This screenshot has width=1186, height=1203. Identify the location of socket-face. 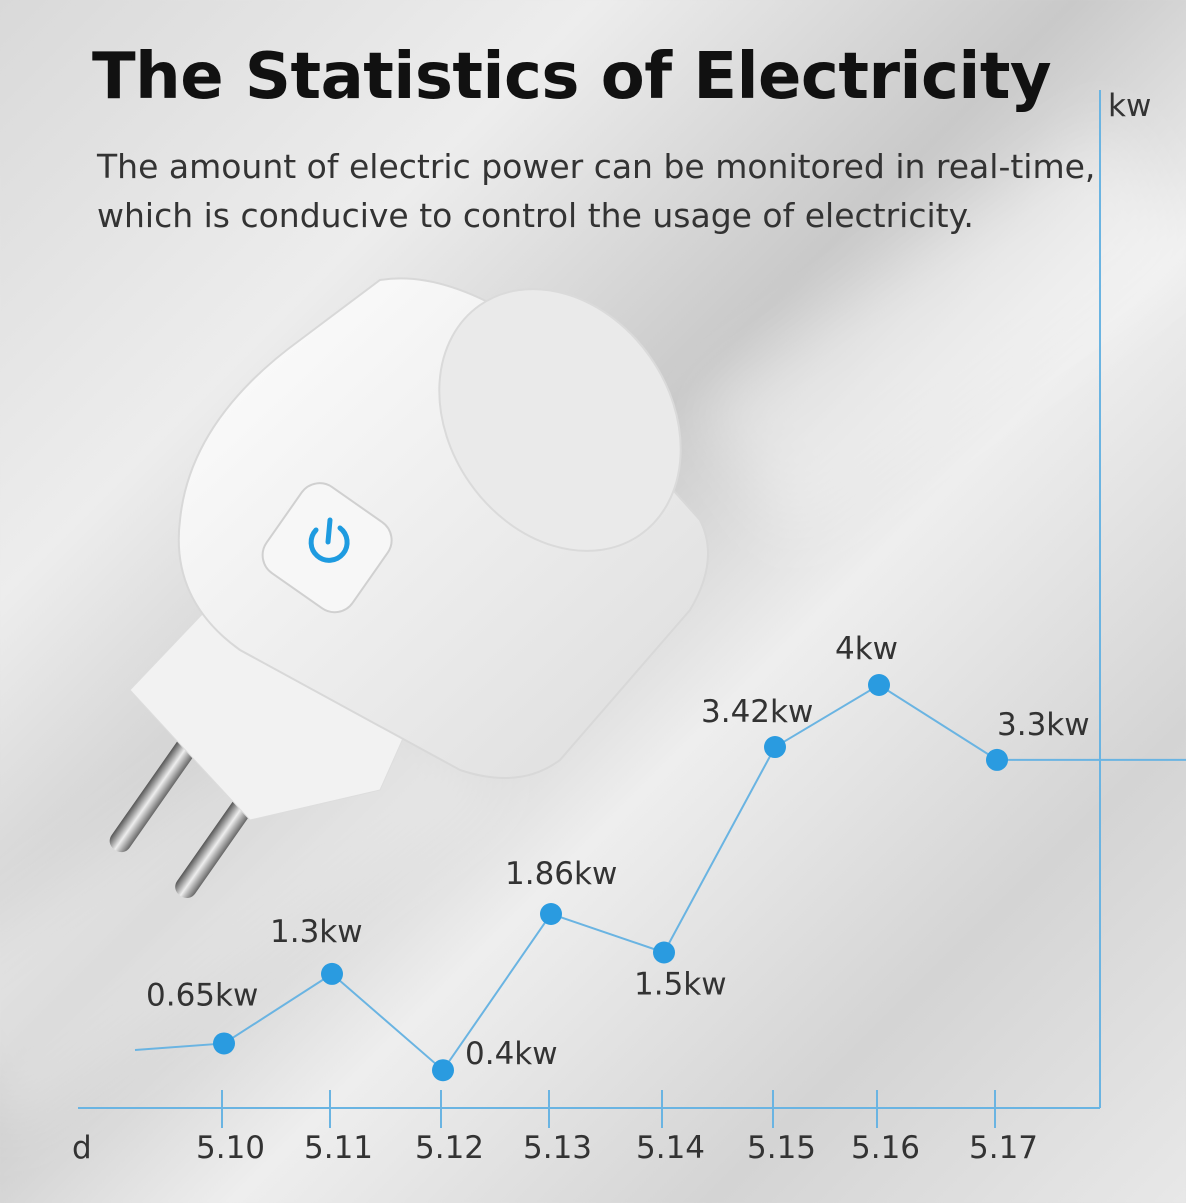
(560, 420).